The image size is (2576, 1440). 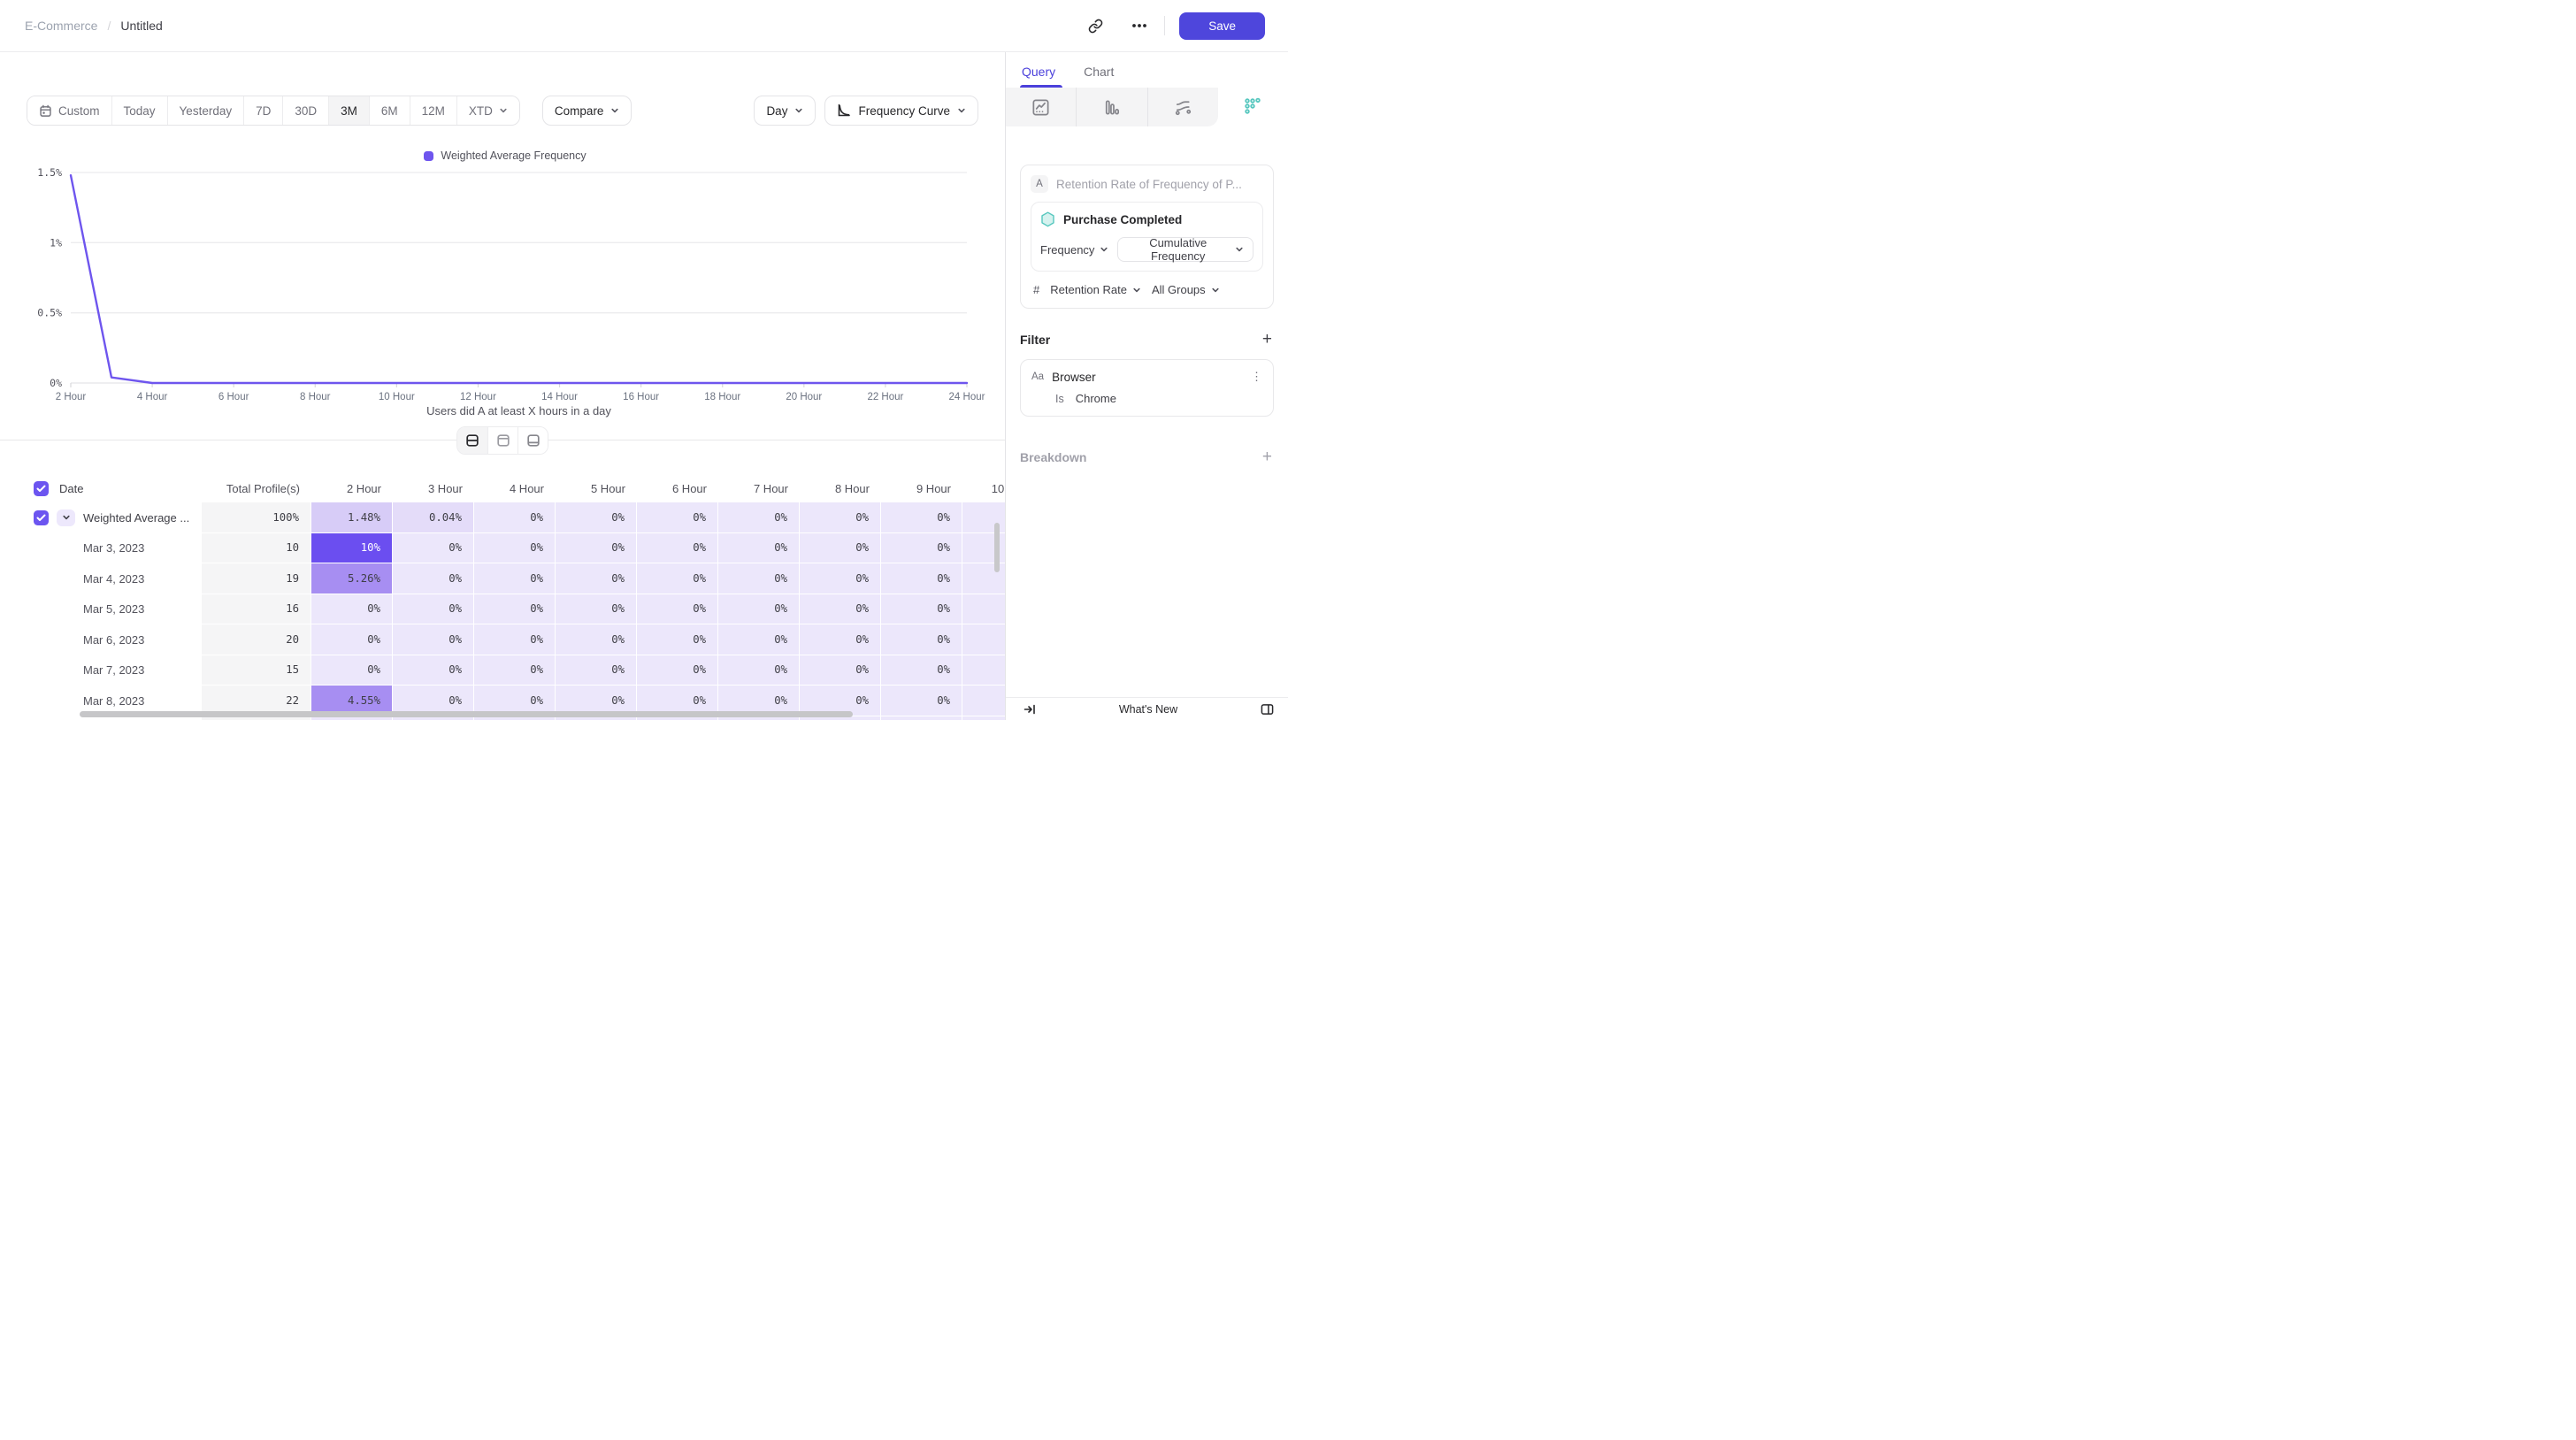 I want to click on add-filter-button: +, so click(x=1266, y=339).